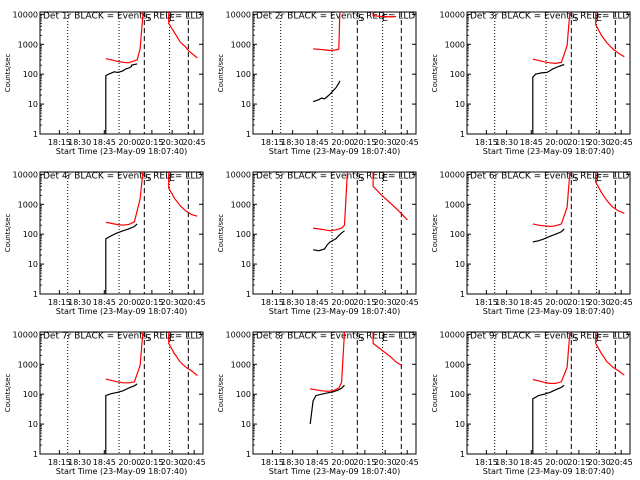 The image size is (640, 480). Describe the element at coordinates (335, 177) in the screenshot. I see `plot-title: Det 5r BLACK = Events, RED = LLD` at that location.